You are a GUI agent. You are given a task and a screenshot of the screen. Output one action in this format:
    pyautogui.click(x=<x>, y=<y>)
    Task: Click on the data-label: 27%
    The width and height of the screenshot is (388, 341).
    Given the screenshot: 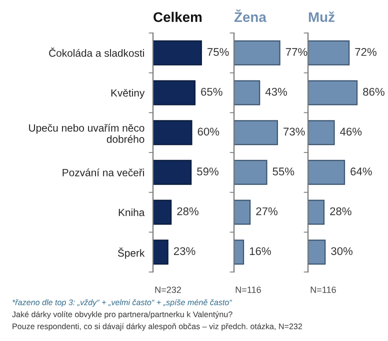 What is the action you would take?
    pyautogui.click(x=267, y=211)
    